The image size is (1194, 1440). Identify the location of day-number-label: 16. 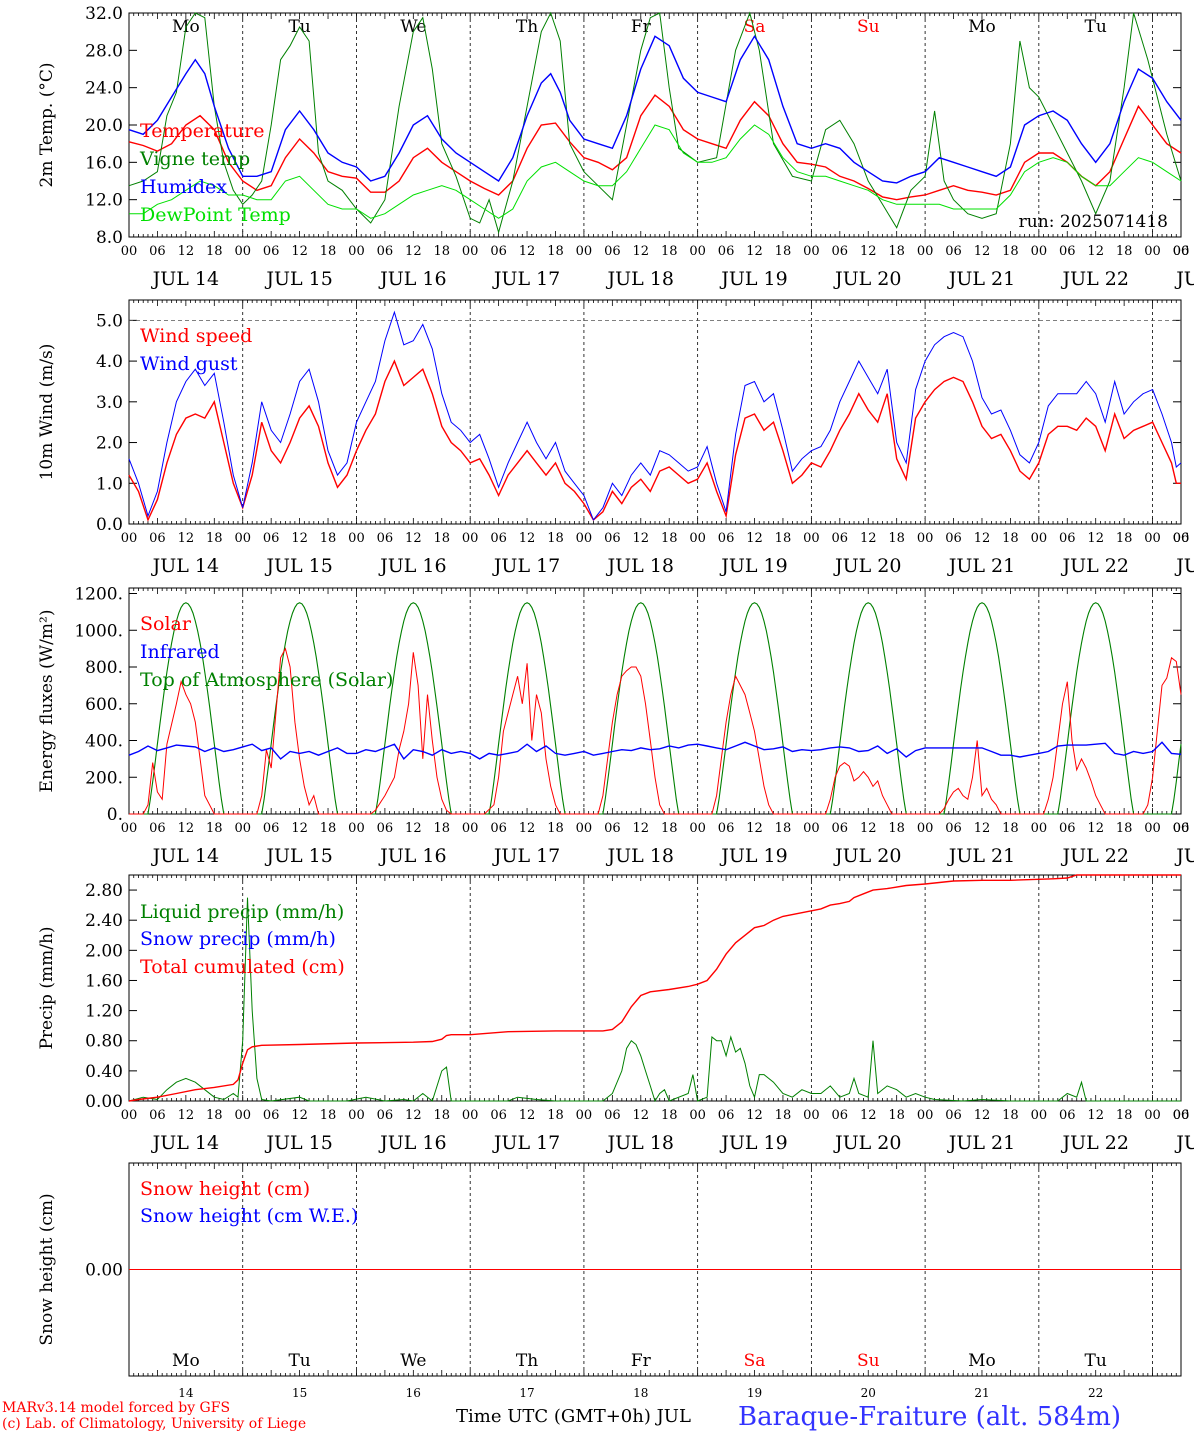
(413, 1393).